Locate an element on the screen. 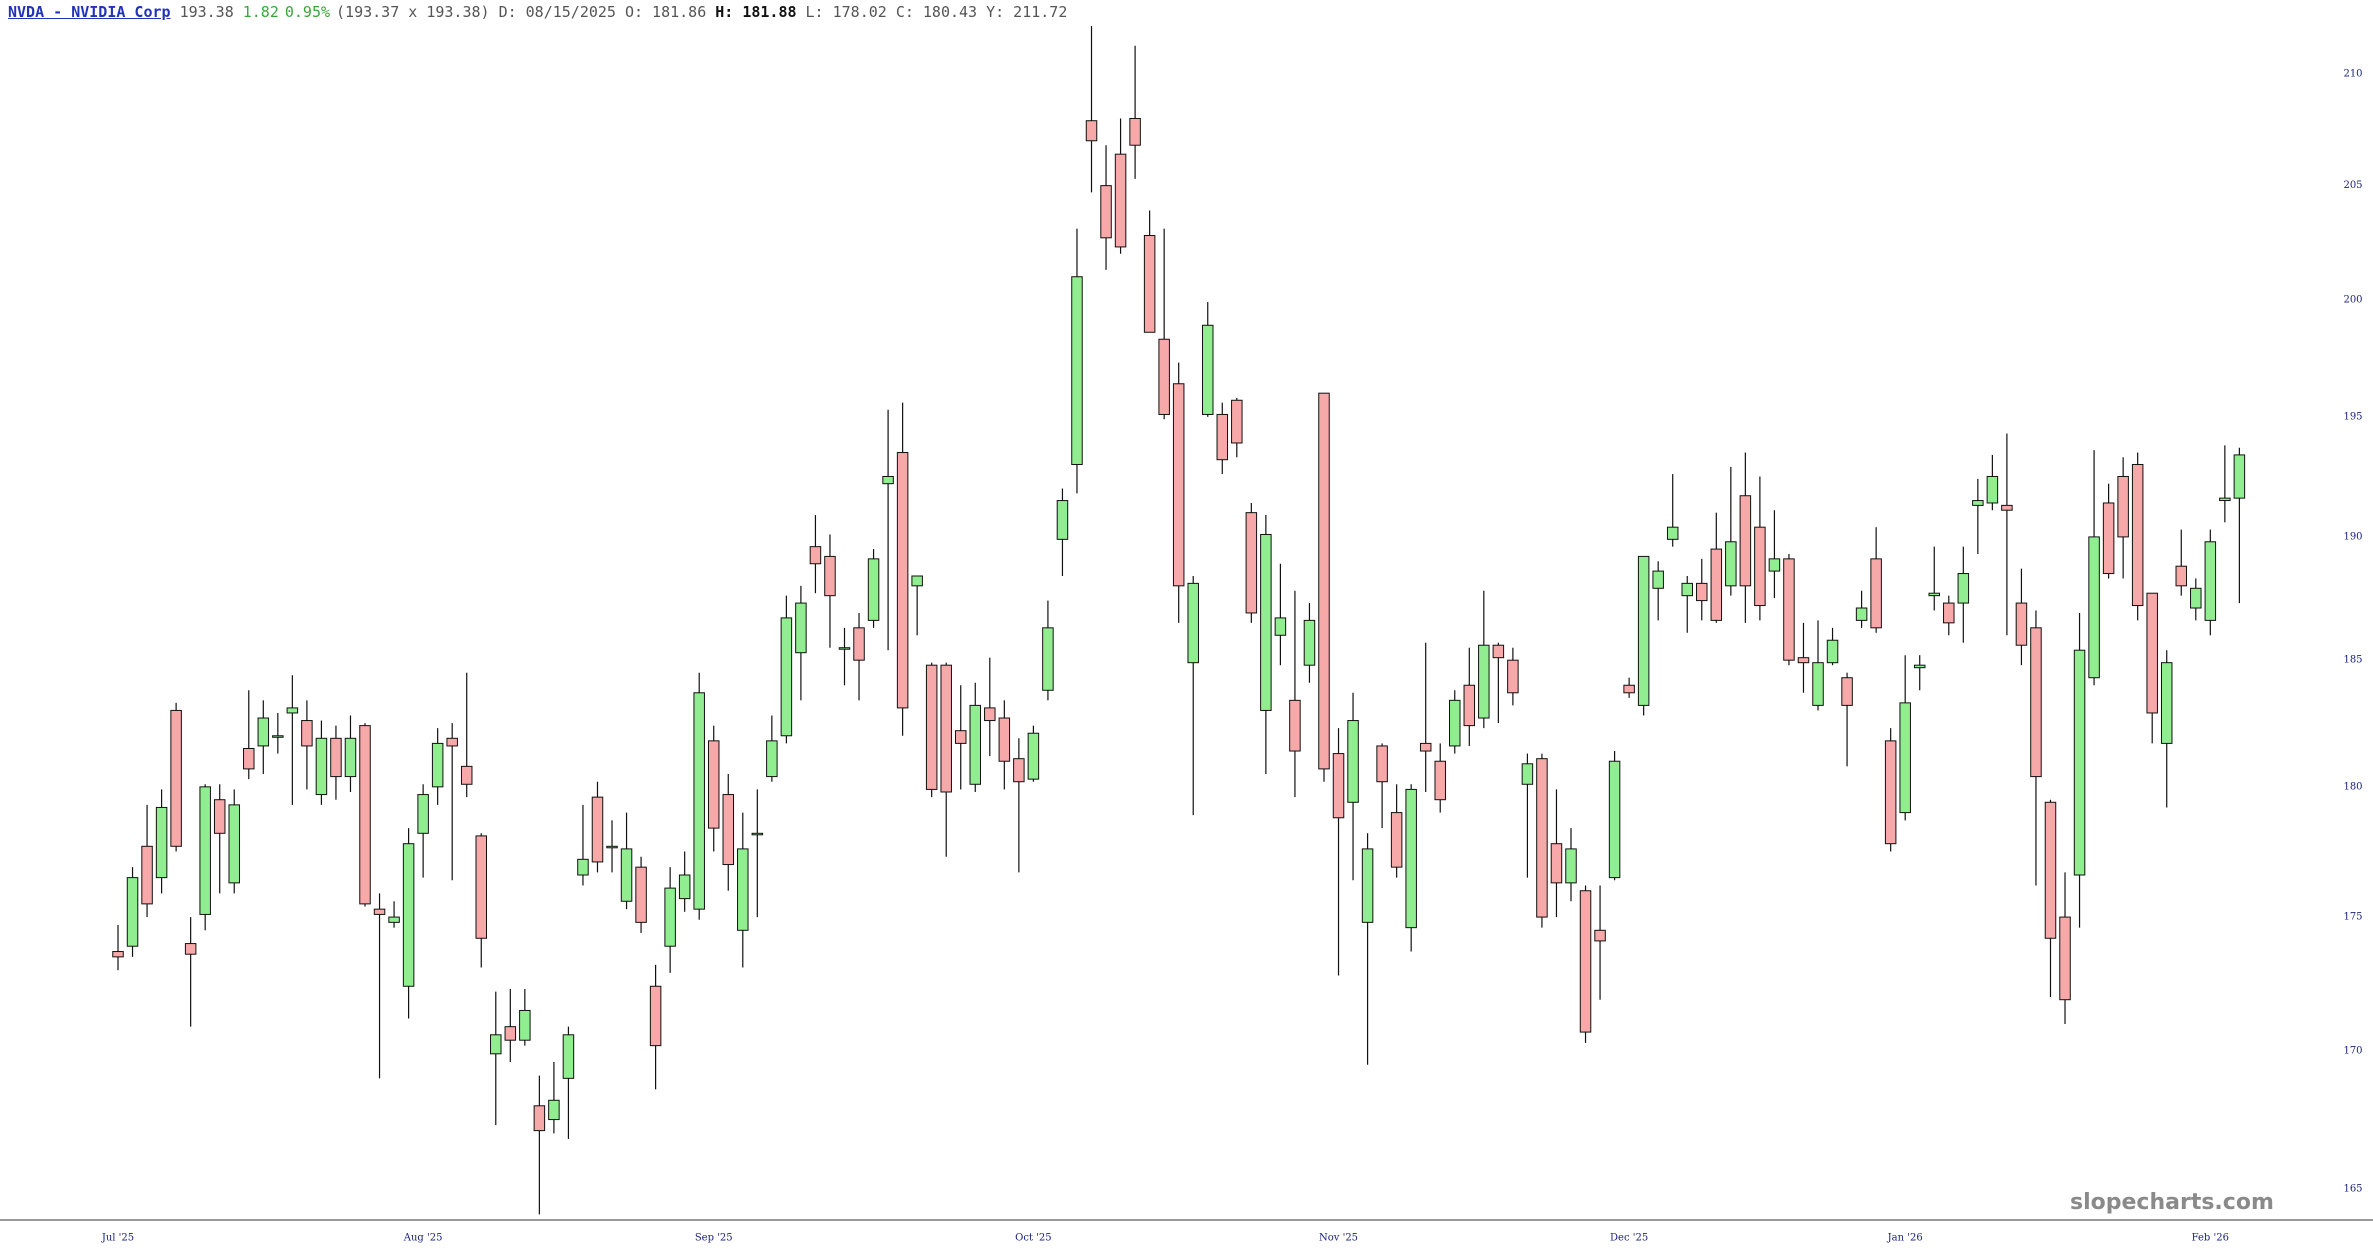 The image size is (2373, 1260). last-price: 193.38 is located at coordinates (206, 12).